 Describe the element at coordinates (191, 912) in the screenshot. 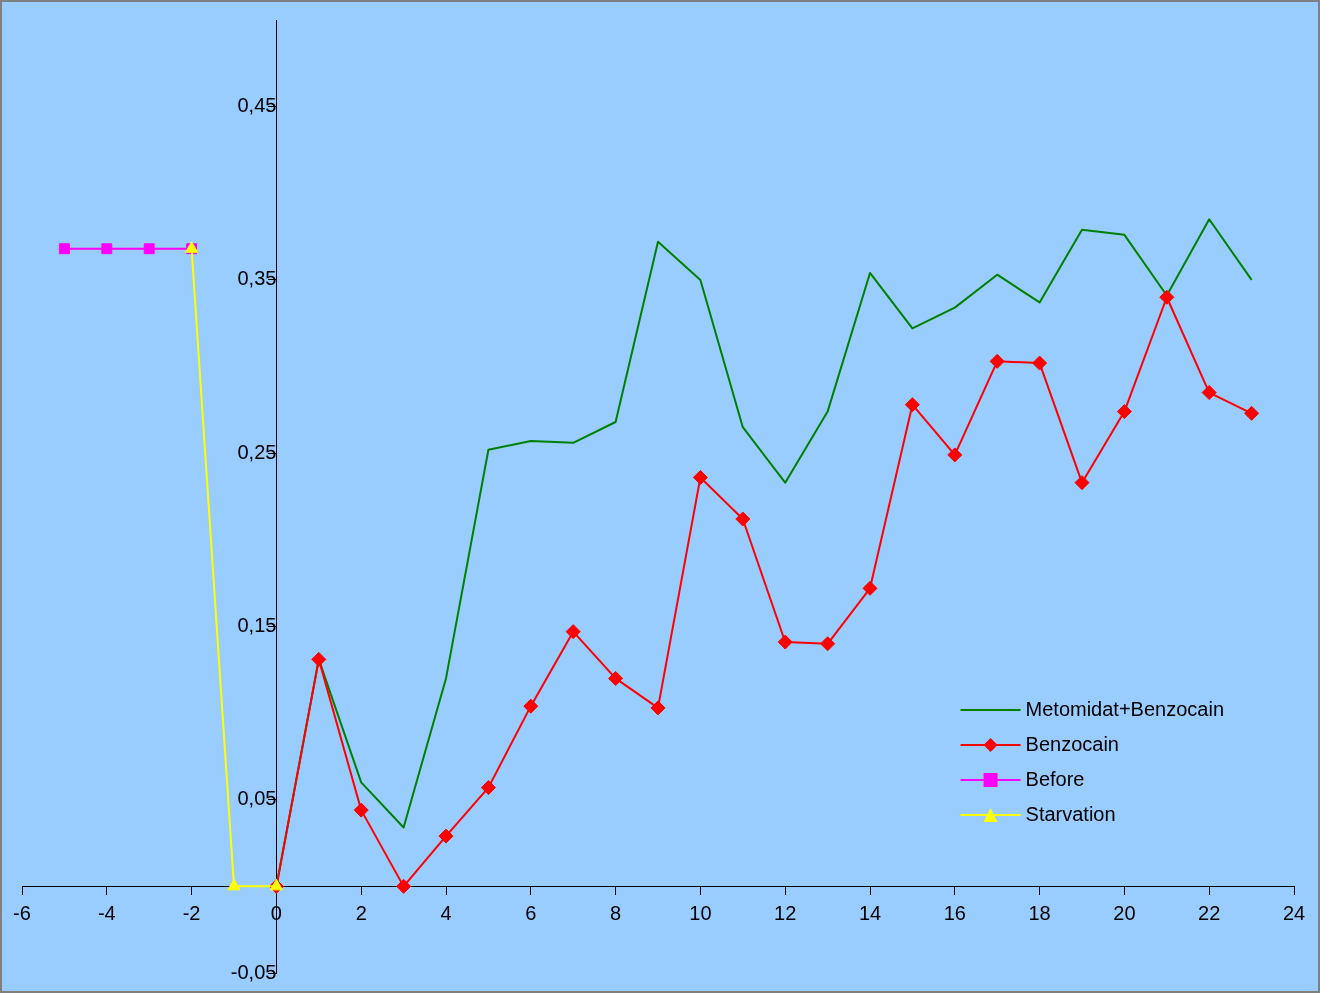

I see `x-tick-label: -2` at that location.